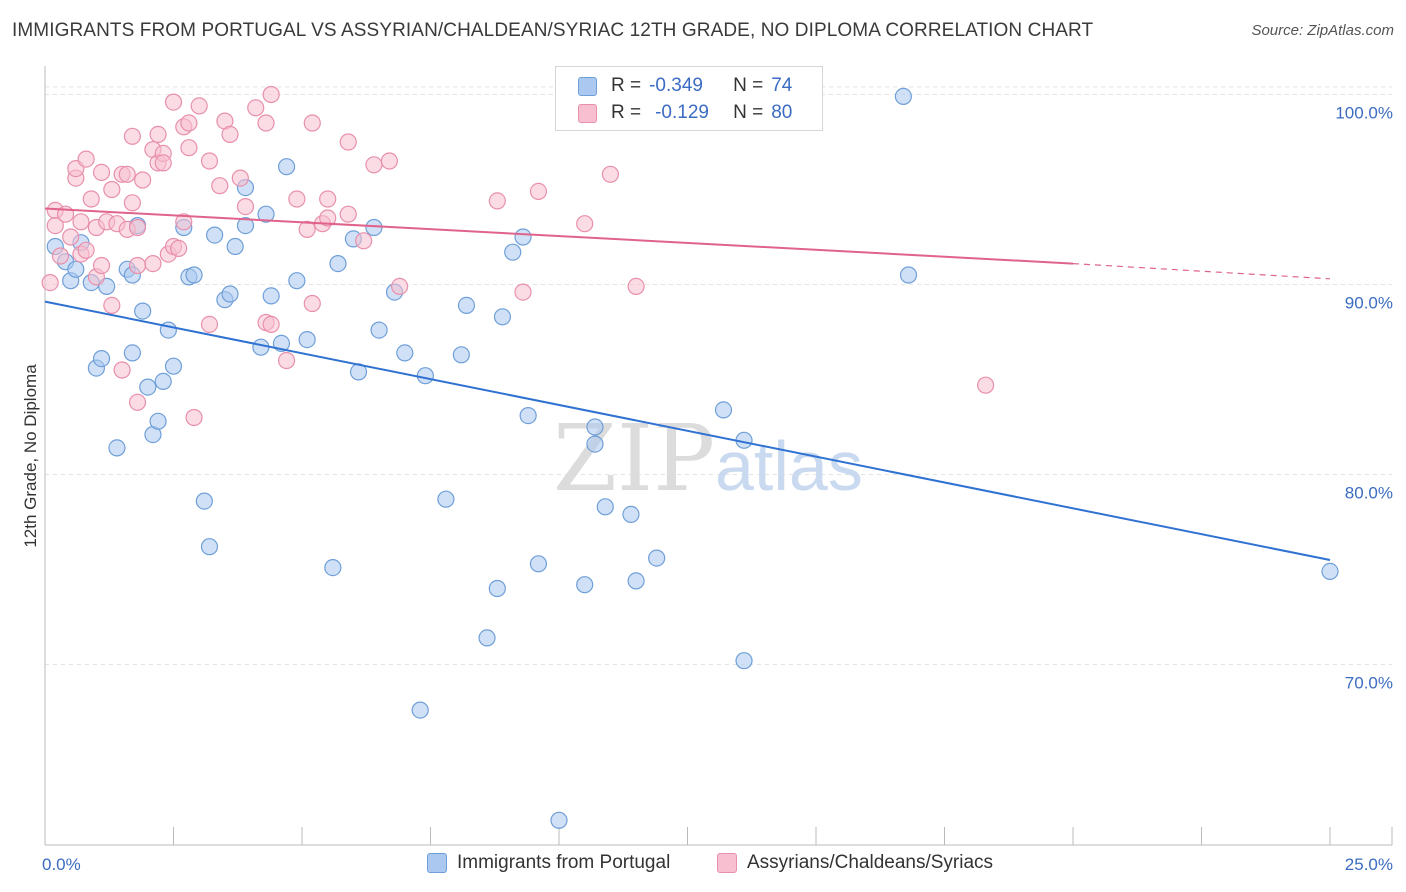 This screenshot has width=1406, height=892. I want to click on x-tick-label: 0.0%, so click(61, 864).